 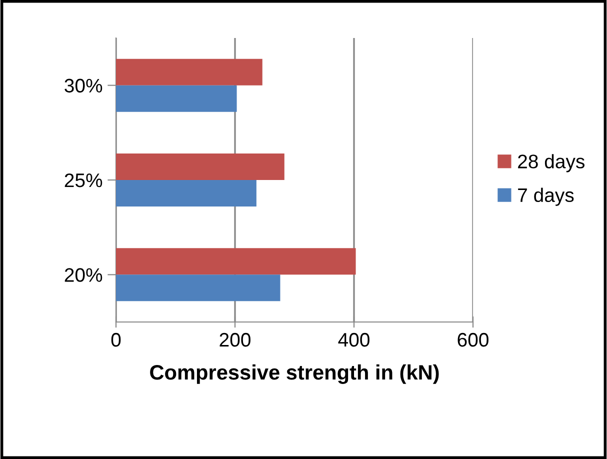 What do you see at coordinates (83, 275) in the screenshot?
I see `y-tick-label: 20%` at bounding box center [83, 275].